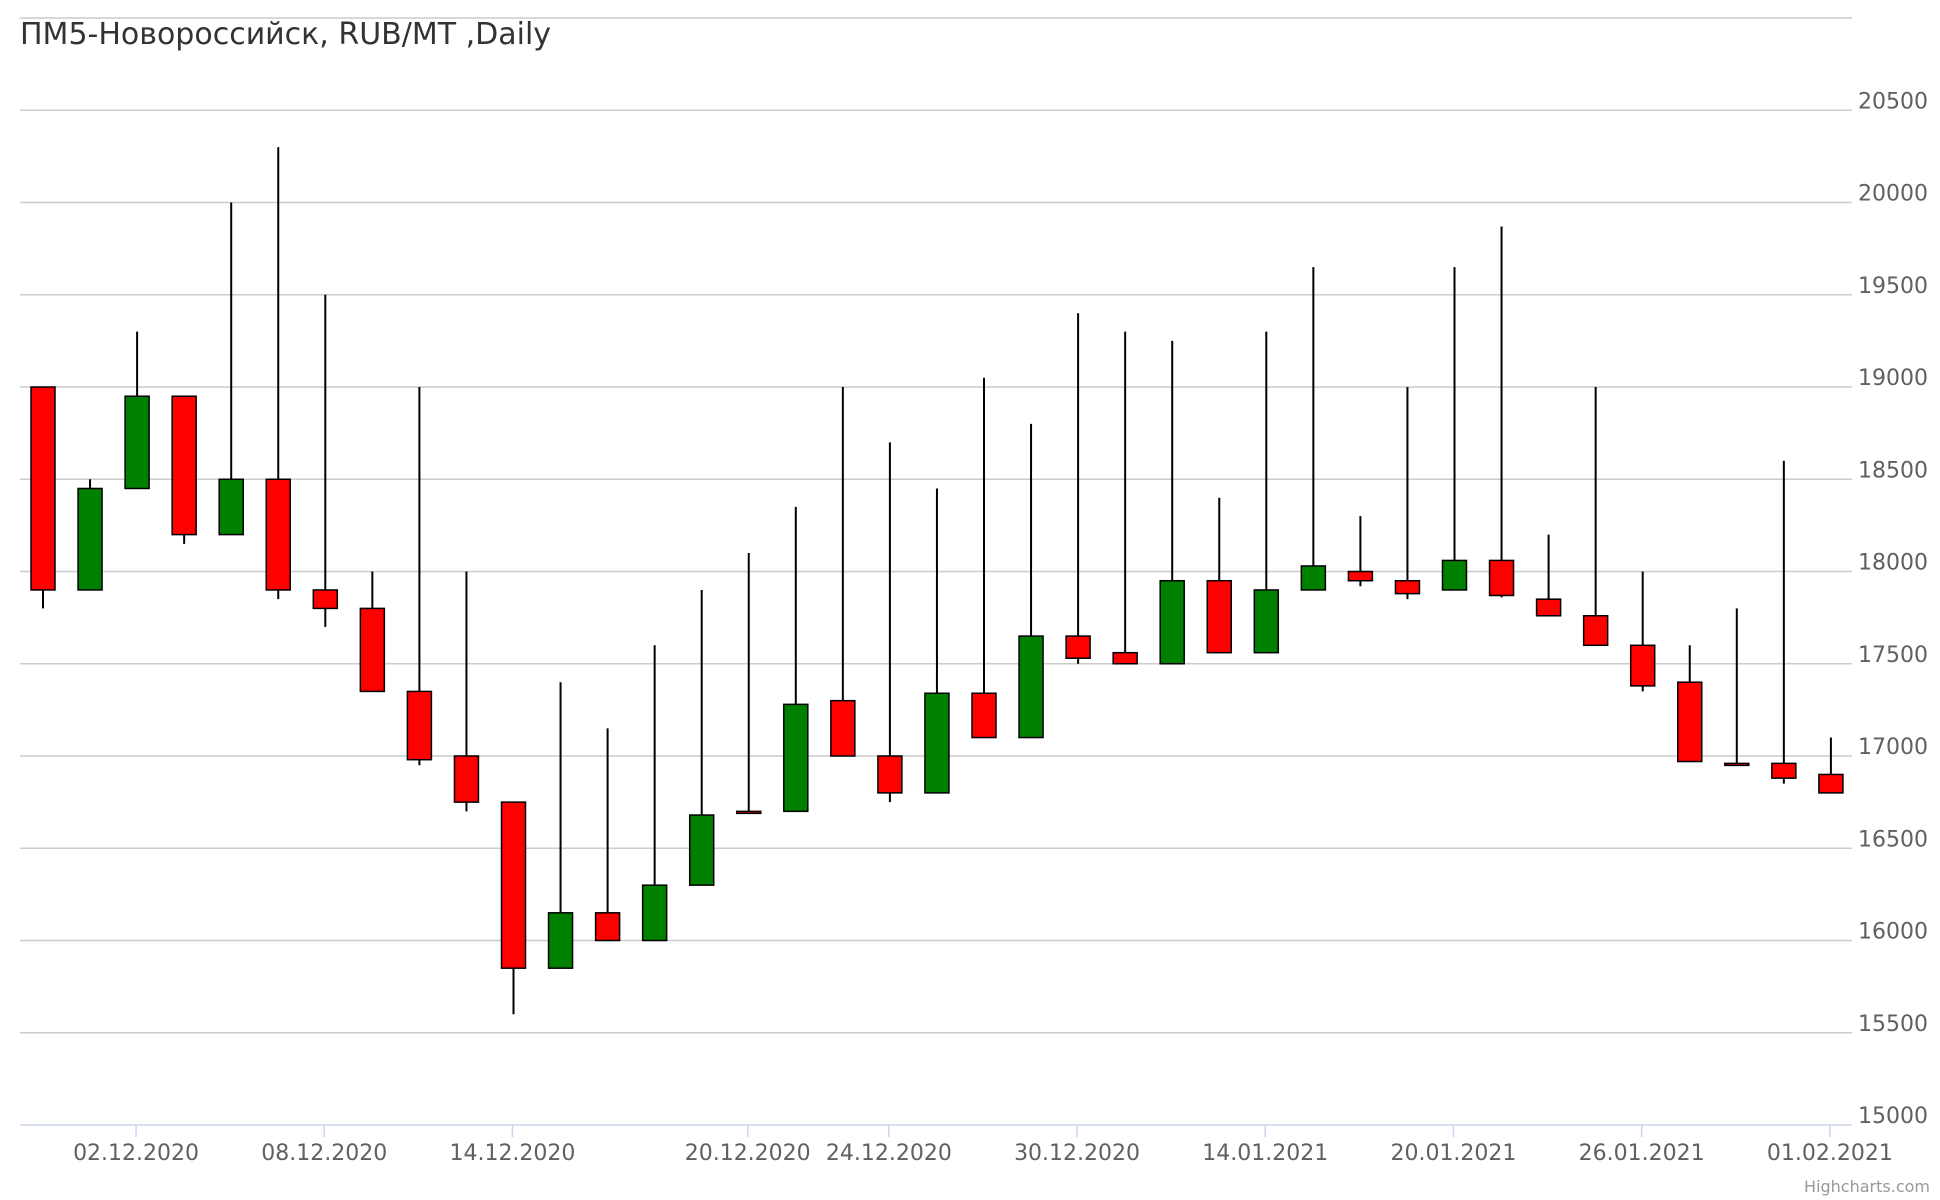  Describe the element at coordinates (1893, 747) in the screenshot. I see `y-tick-label: 17000` at that location.